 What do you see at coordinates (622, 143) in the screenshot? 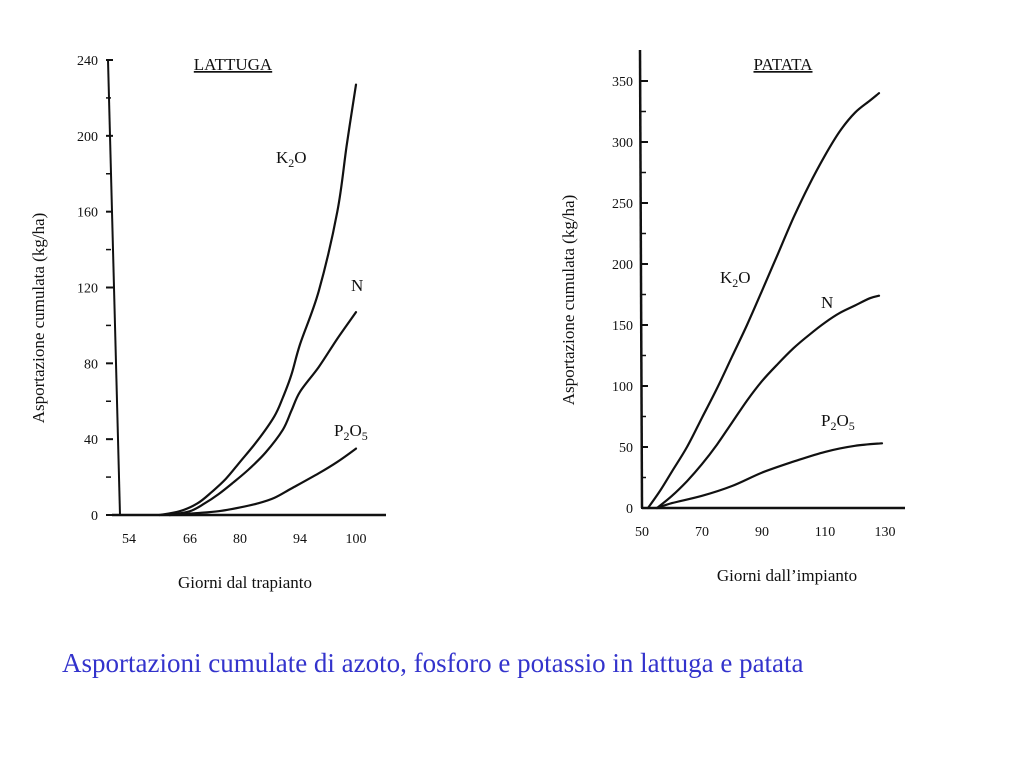
I see `patata-y-tick-label: 300` at bounding box center [622, 143].